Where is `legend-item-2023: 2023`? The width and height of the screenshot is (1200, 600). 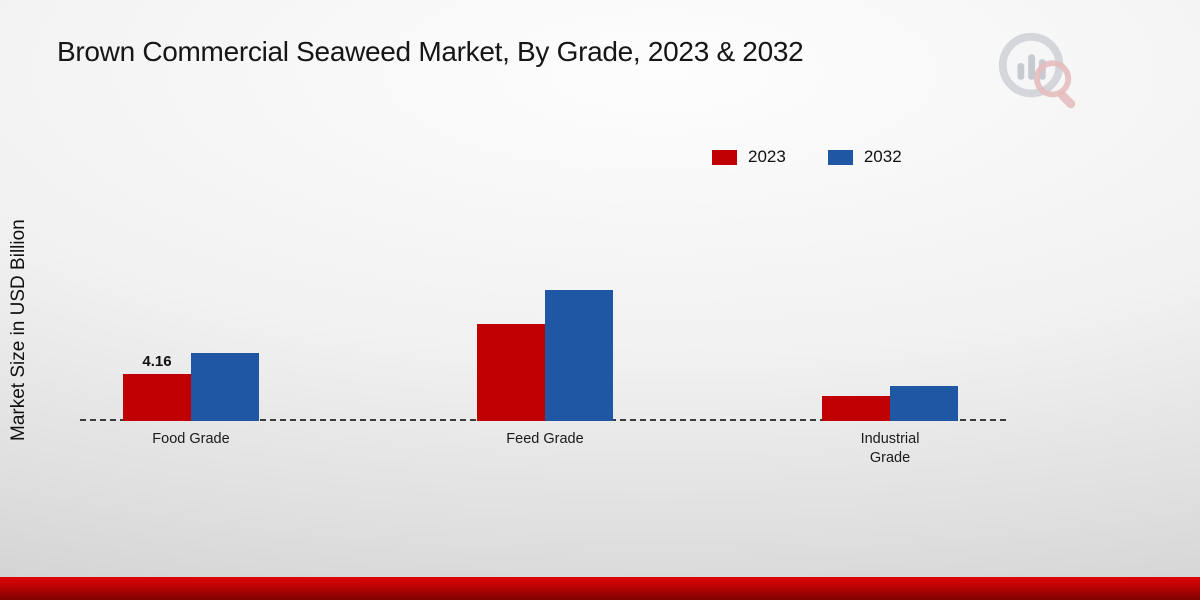
legend-item-2023: 2023 is located at coordinates (749, 157).